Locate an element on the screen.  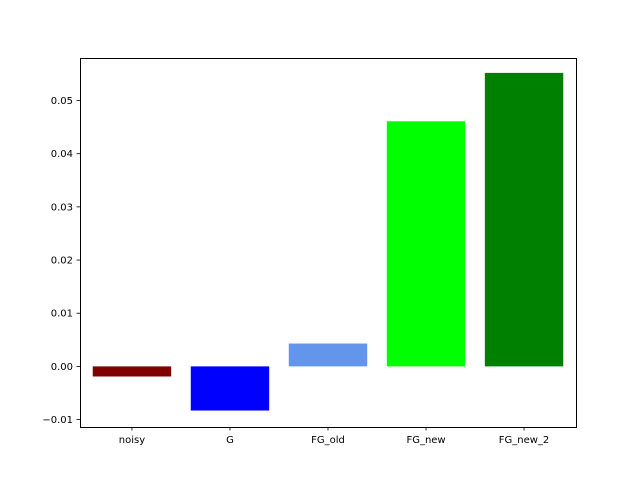
bar-fg-new is located at coordinates (426, 244).